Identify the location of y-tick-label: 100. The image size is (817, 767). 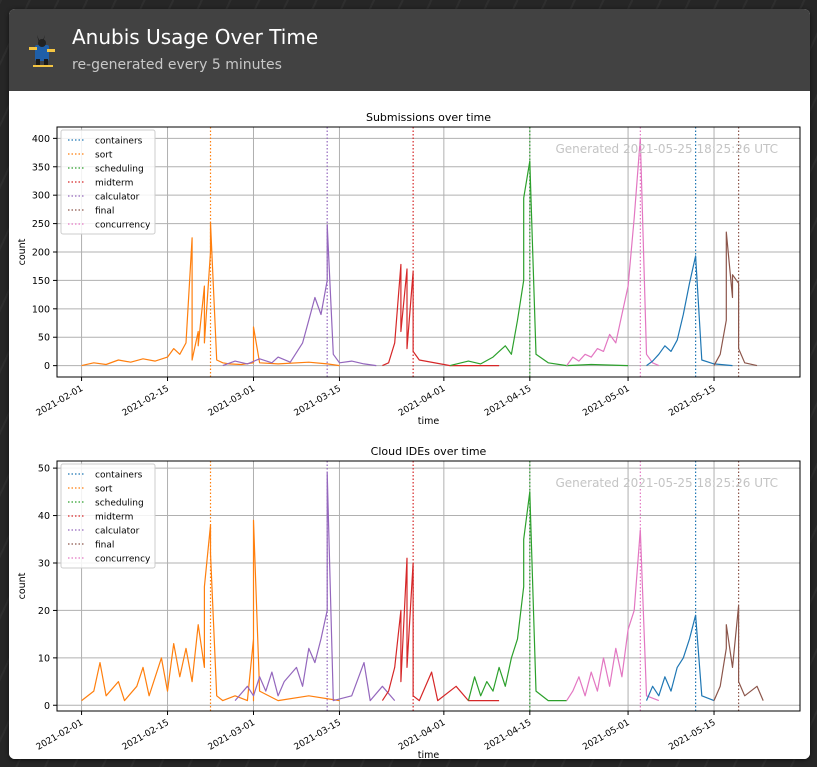
(41, 309).